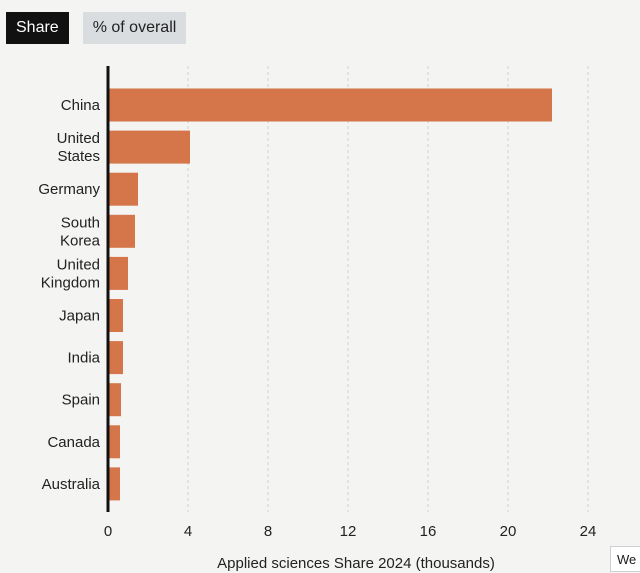 The image size is (640, 573). What do you see at coordinates (330, 105) in the screenshot?
I see `bar-china` at bounding box center [330, 105].